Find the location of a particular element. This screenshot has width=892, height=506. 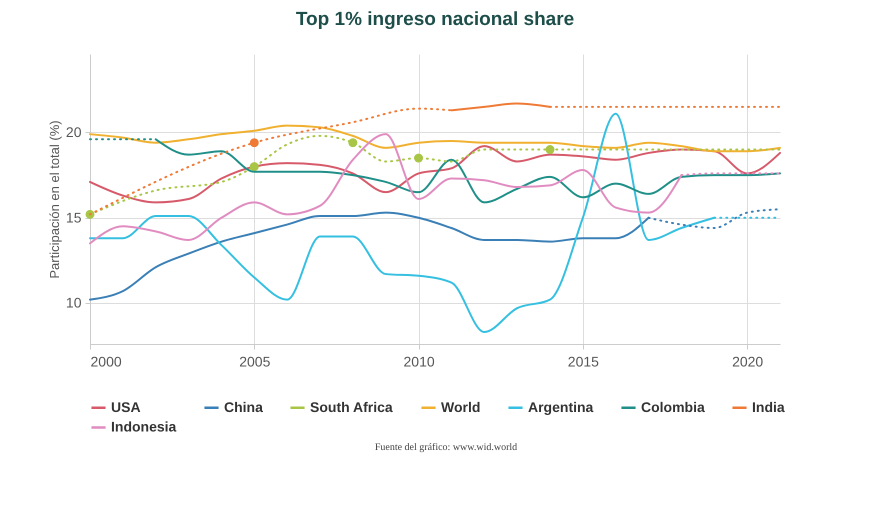

x-tick-label: 2005 is located at coordinates (255, 362).